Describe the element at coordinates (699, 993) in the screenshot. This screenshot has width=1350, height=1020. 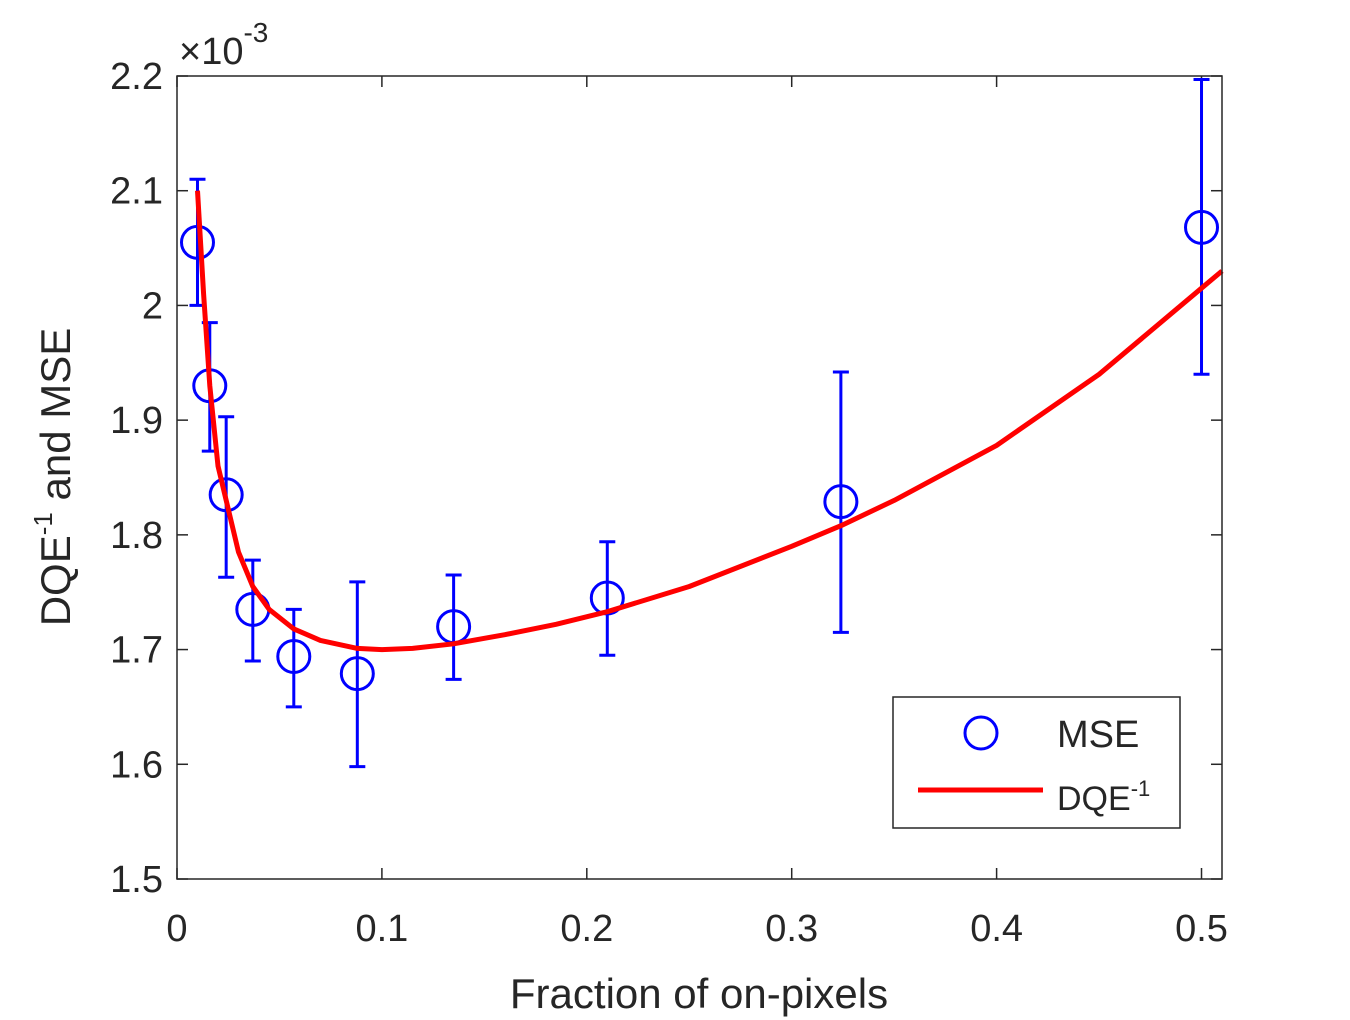
I see `x-axis-label: Fraction of on-pixels` at that location.